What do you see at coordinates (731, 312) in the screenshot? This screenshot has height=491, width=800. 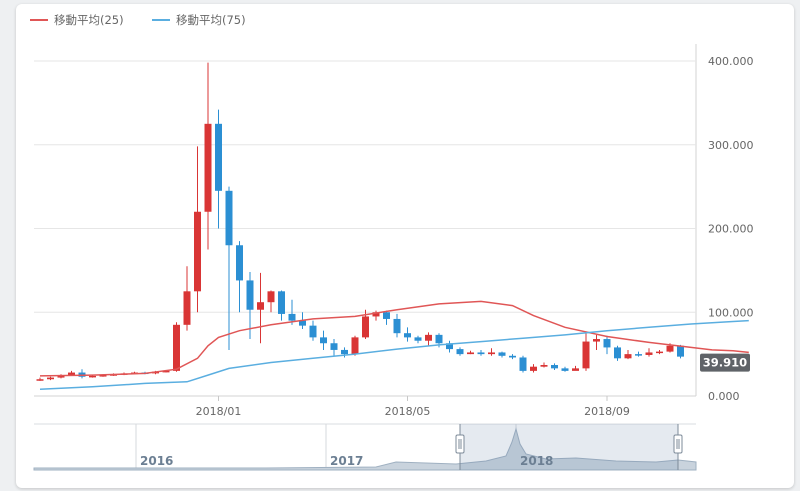 I see `y-tick-label: 100.000` at bounding box center [731, 312].